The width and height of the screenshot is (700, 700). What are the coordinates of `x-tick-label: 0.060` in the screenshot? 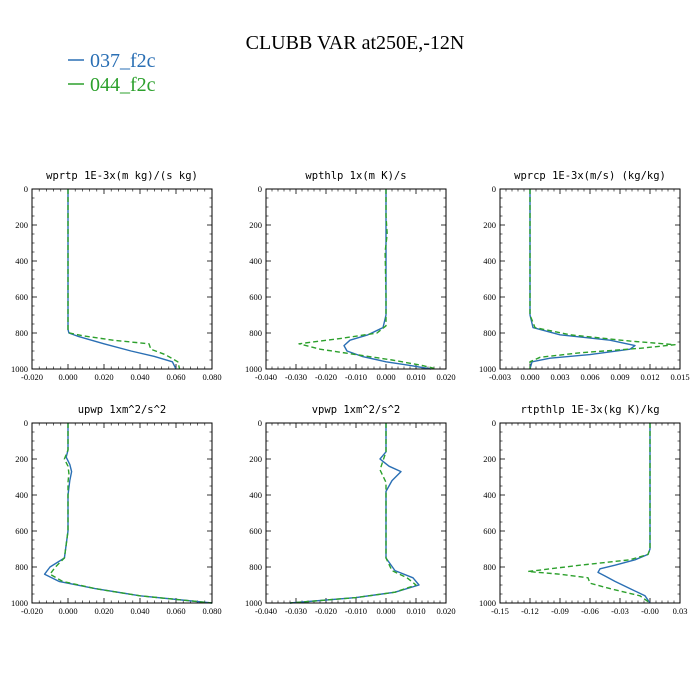 It's located at (175, 377).